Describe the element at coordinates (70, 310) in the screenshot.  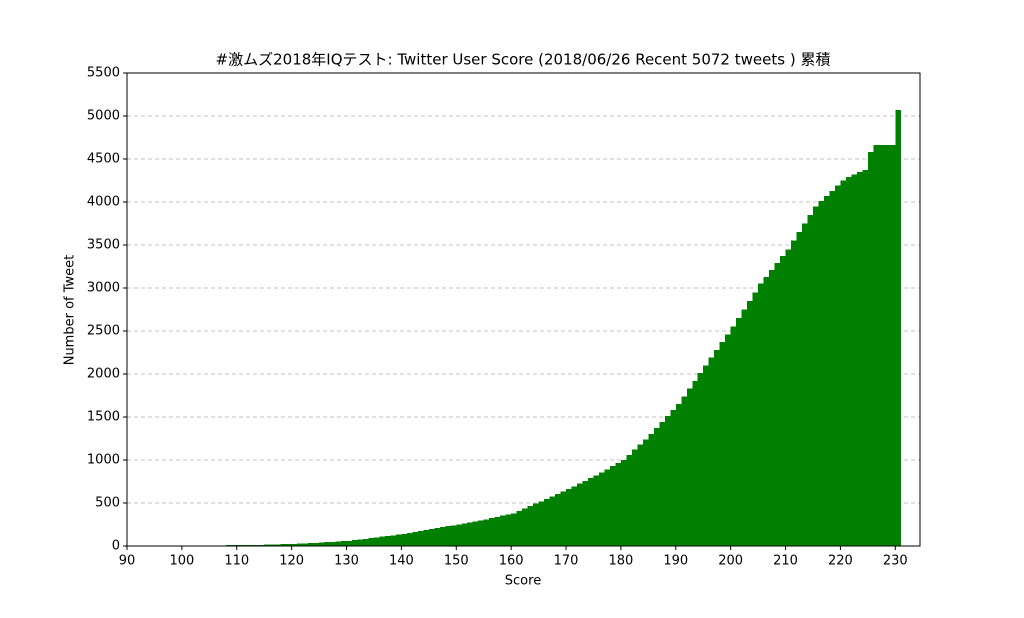
I see `y-axis-label: Number of Tweet` at that location.